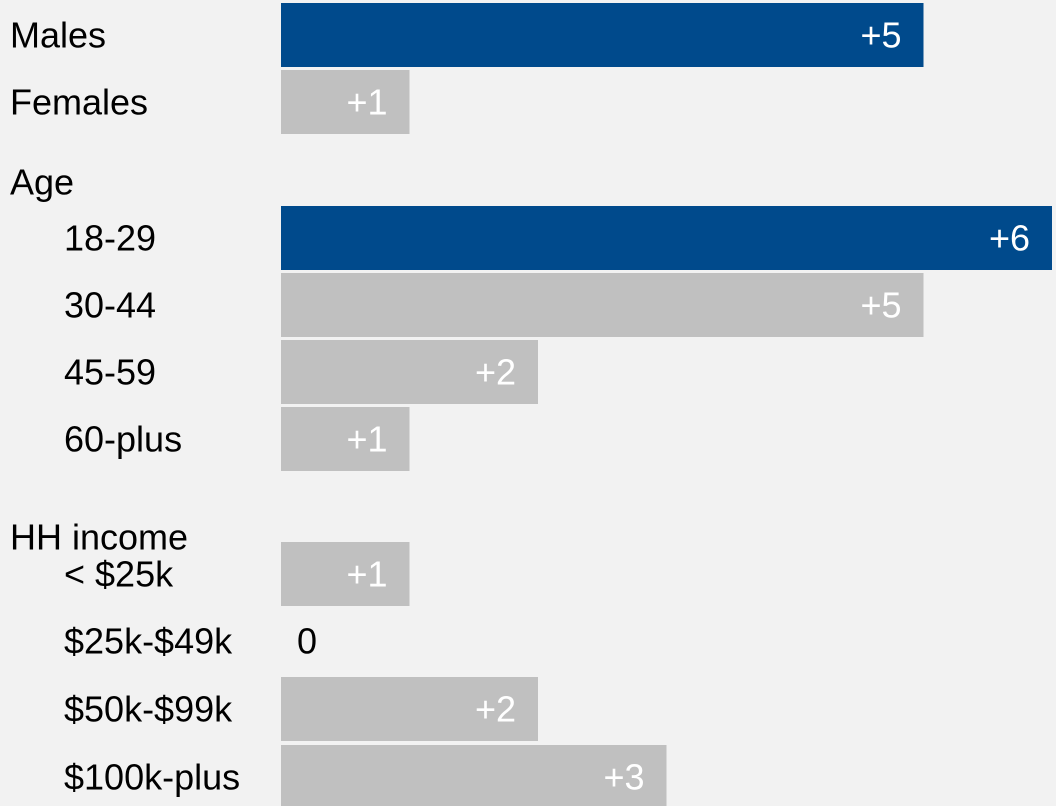 Image resolution: width=1056 pixels, height=806 pixels. What do you see at coordinates (495, 709) in the screenshot?
I see `value-label-50k-99k: +2` at bounding box center [495, 709].